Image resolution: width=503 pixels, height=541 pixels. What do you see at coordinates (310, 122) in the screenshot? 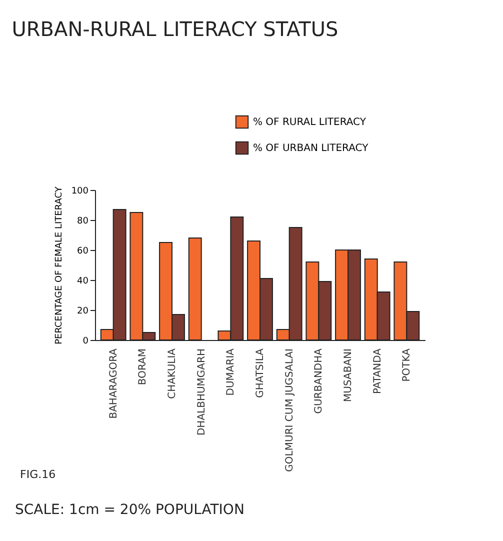
I see `legend-label: % OF RURAL LITERACY` at bounding box center [310, 122].